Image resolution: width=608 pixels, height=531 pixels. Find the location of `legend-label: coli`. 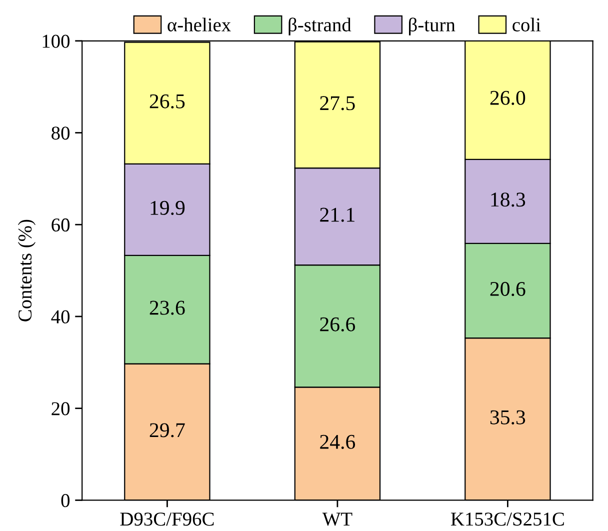

legend-label: coli is located at coordinates (526, 25).